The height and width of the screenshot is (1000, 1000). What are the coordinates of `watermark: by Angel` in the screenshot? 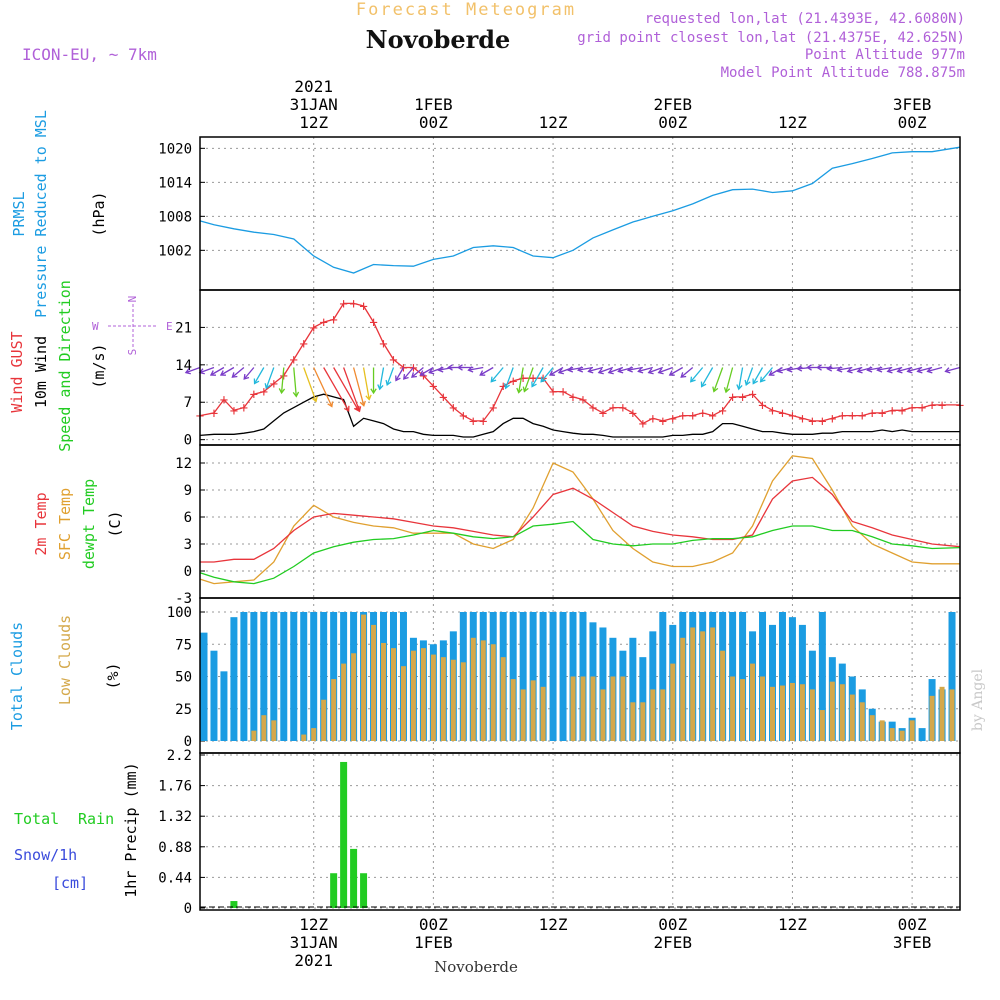 It's located at (978, 699).